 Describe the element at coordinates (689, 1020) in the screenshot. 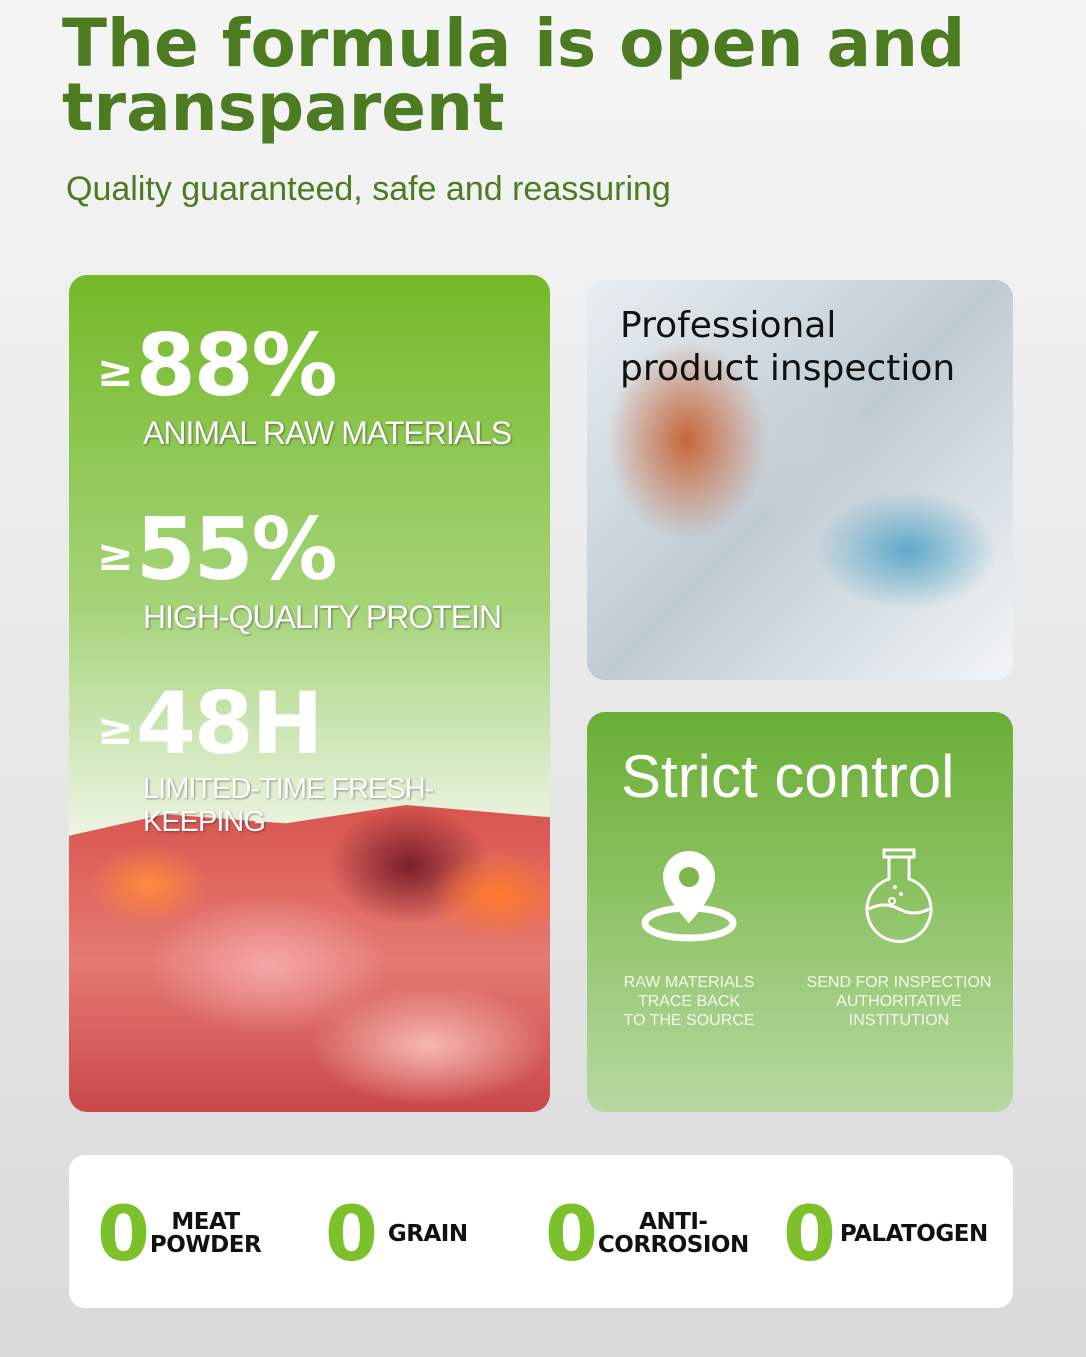

I see `feature-line: TO THE SOURCE` at that location.